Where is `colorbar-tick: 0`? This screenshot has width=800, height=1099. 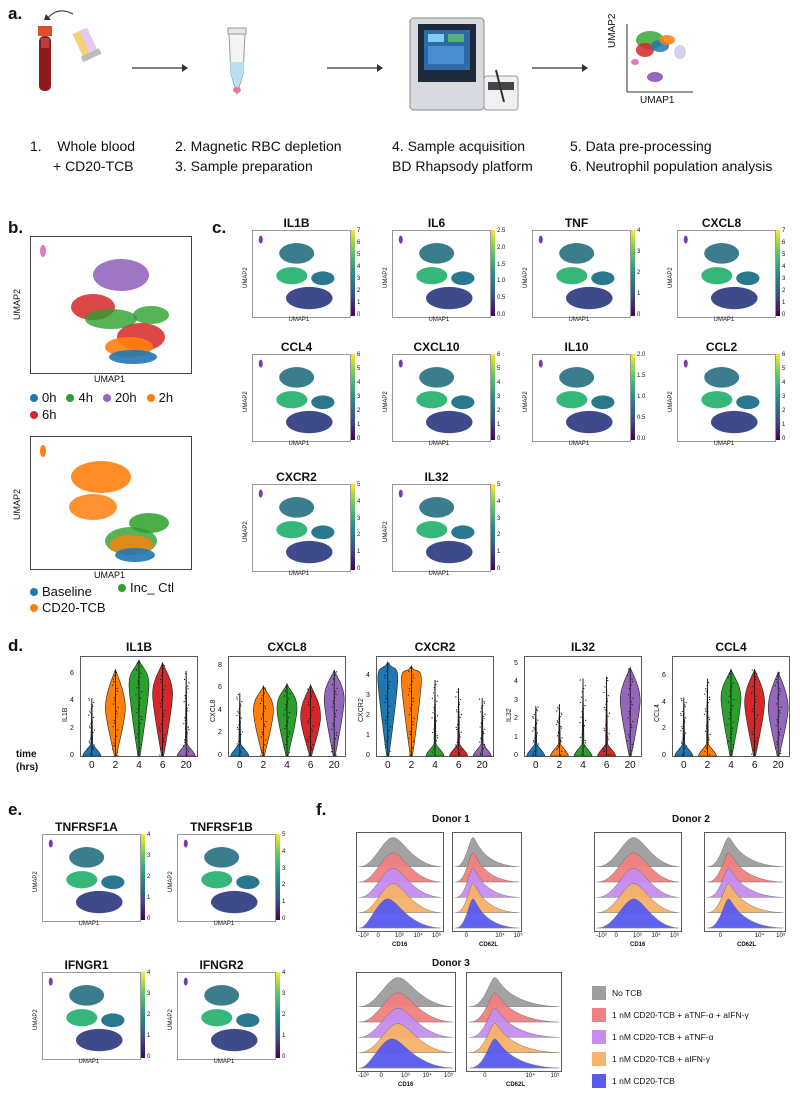
colorbar-tick: 0 is located at coordinates (149, 919).